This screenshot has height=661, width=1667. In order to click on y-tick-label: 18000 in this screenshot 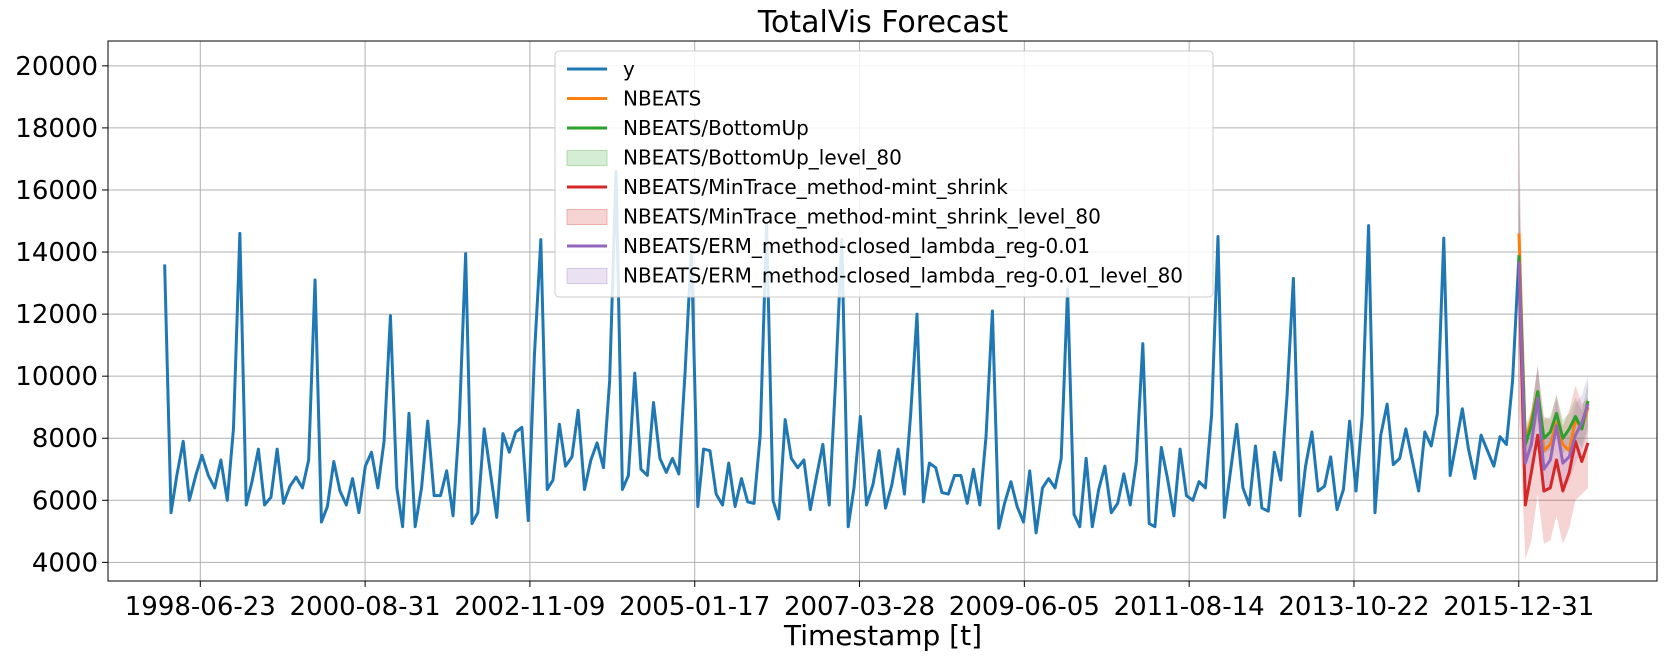, I will do `click(56, 129)`.